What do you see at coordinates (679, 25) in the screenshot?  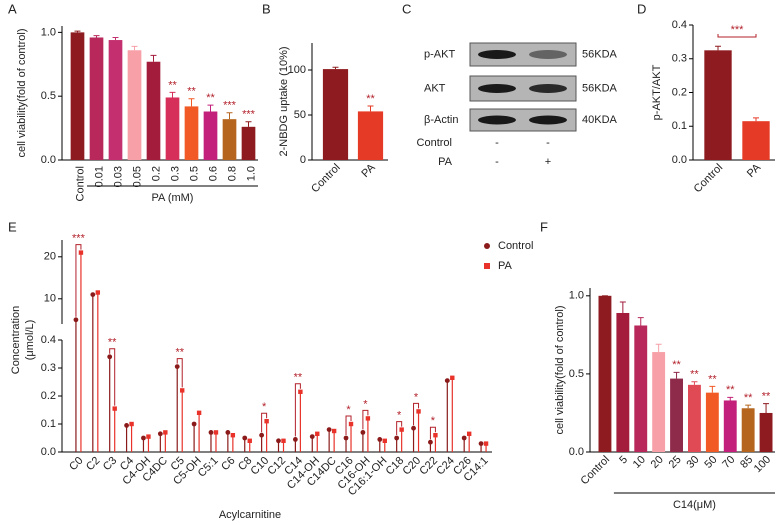 I see `y-tick-label: 0.4` at bounding box center [679, 25].